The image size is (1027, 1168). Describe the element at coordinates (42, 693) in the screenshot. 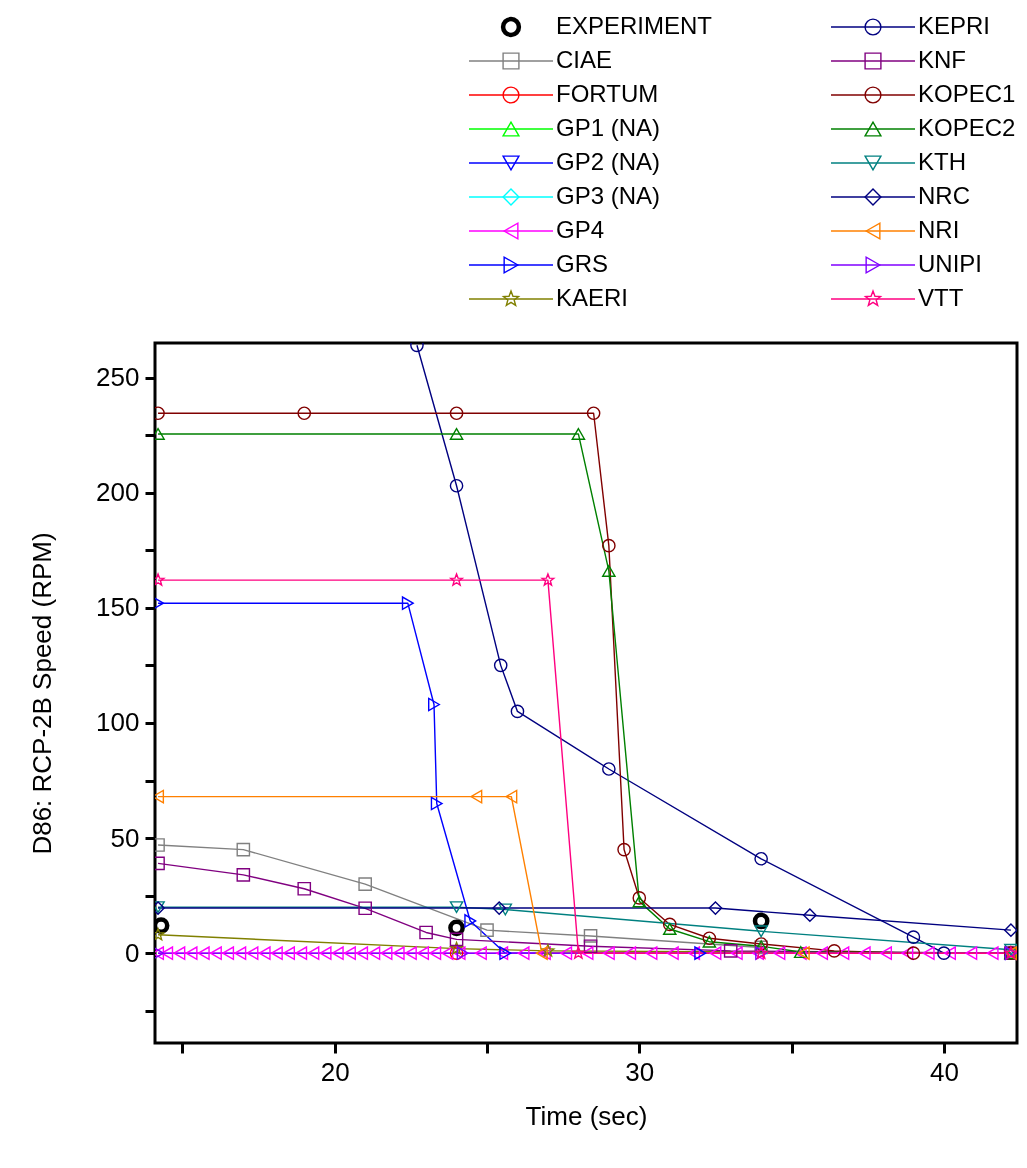

I see `y-axis-title: D86: RCP-2B Speed (RPM)` at that location.